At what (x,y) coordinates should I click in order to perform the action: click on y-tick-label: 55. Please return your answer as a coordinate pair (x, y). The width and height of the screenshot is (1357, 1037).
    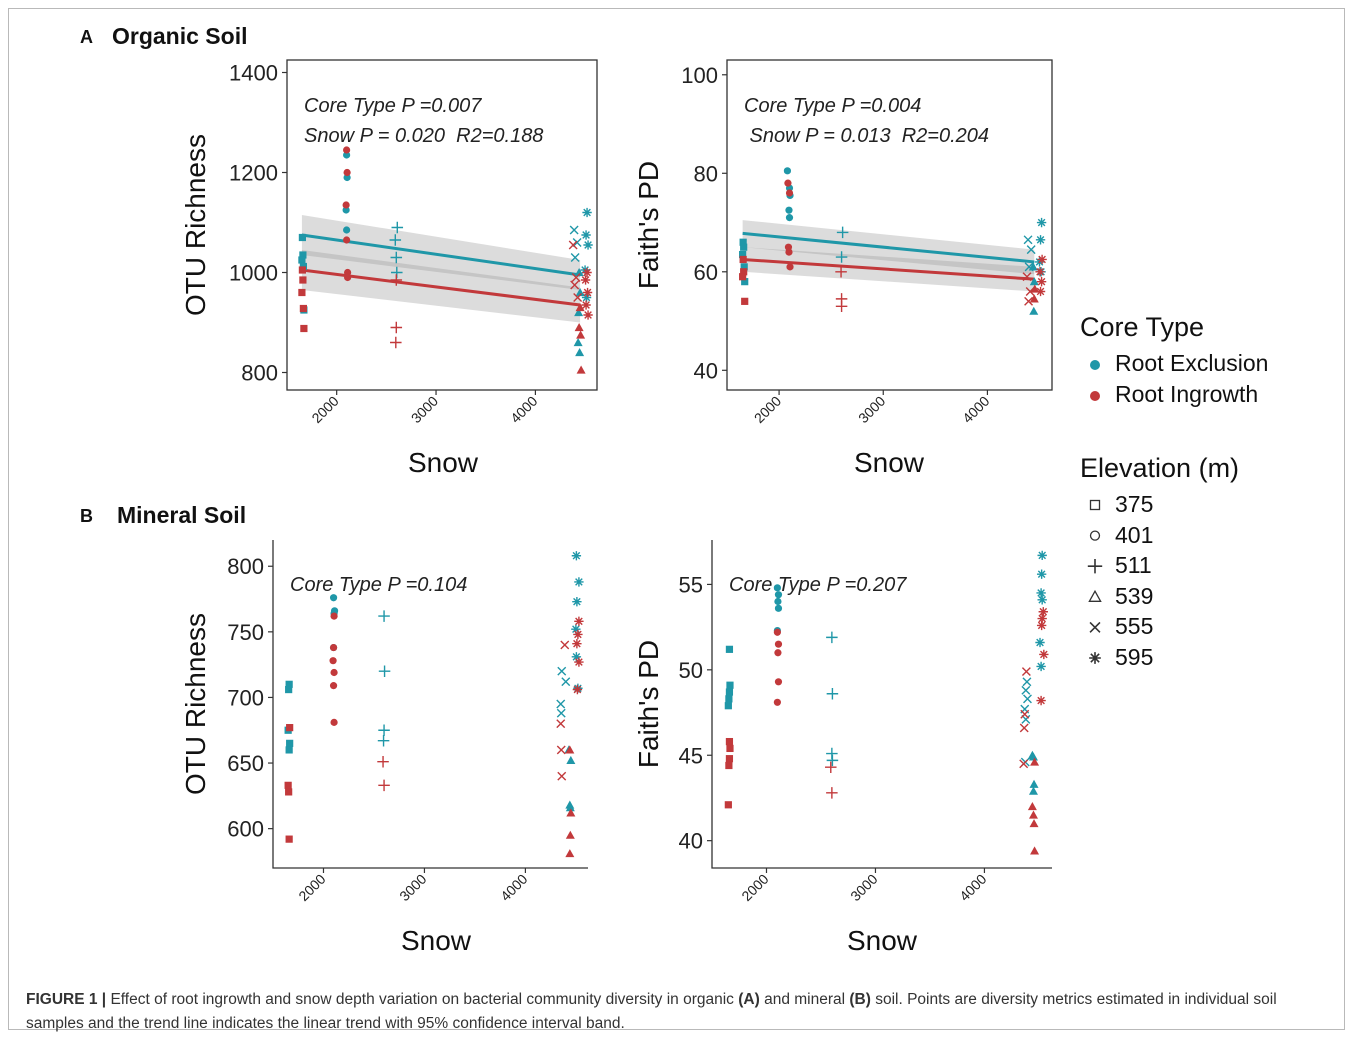
    Looking at the image, I should click on (691, 584).